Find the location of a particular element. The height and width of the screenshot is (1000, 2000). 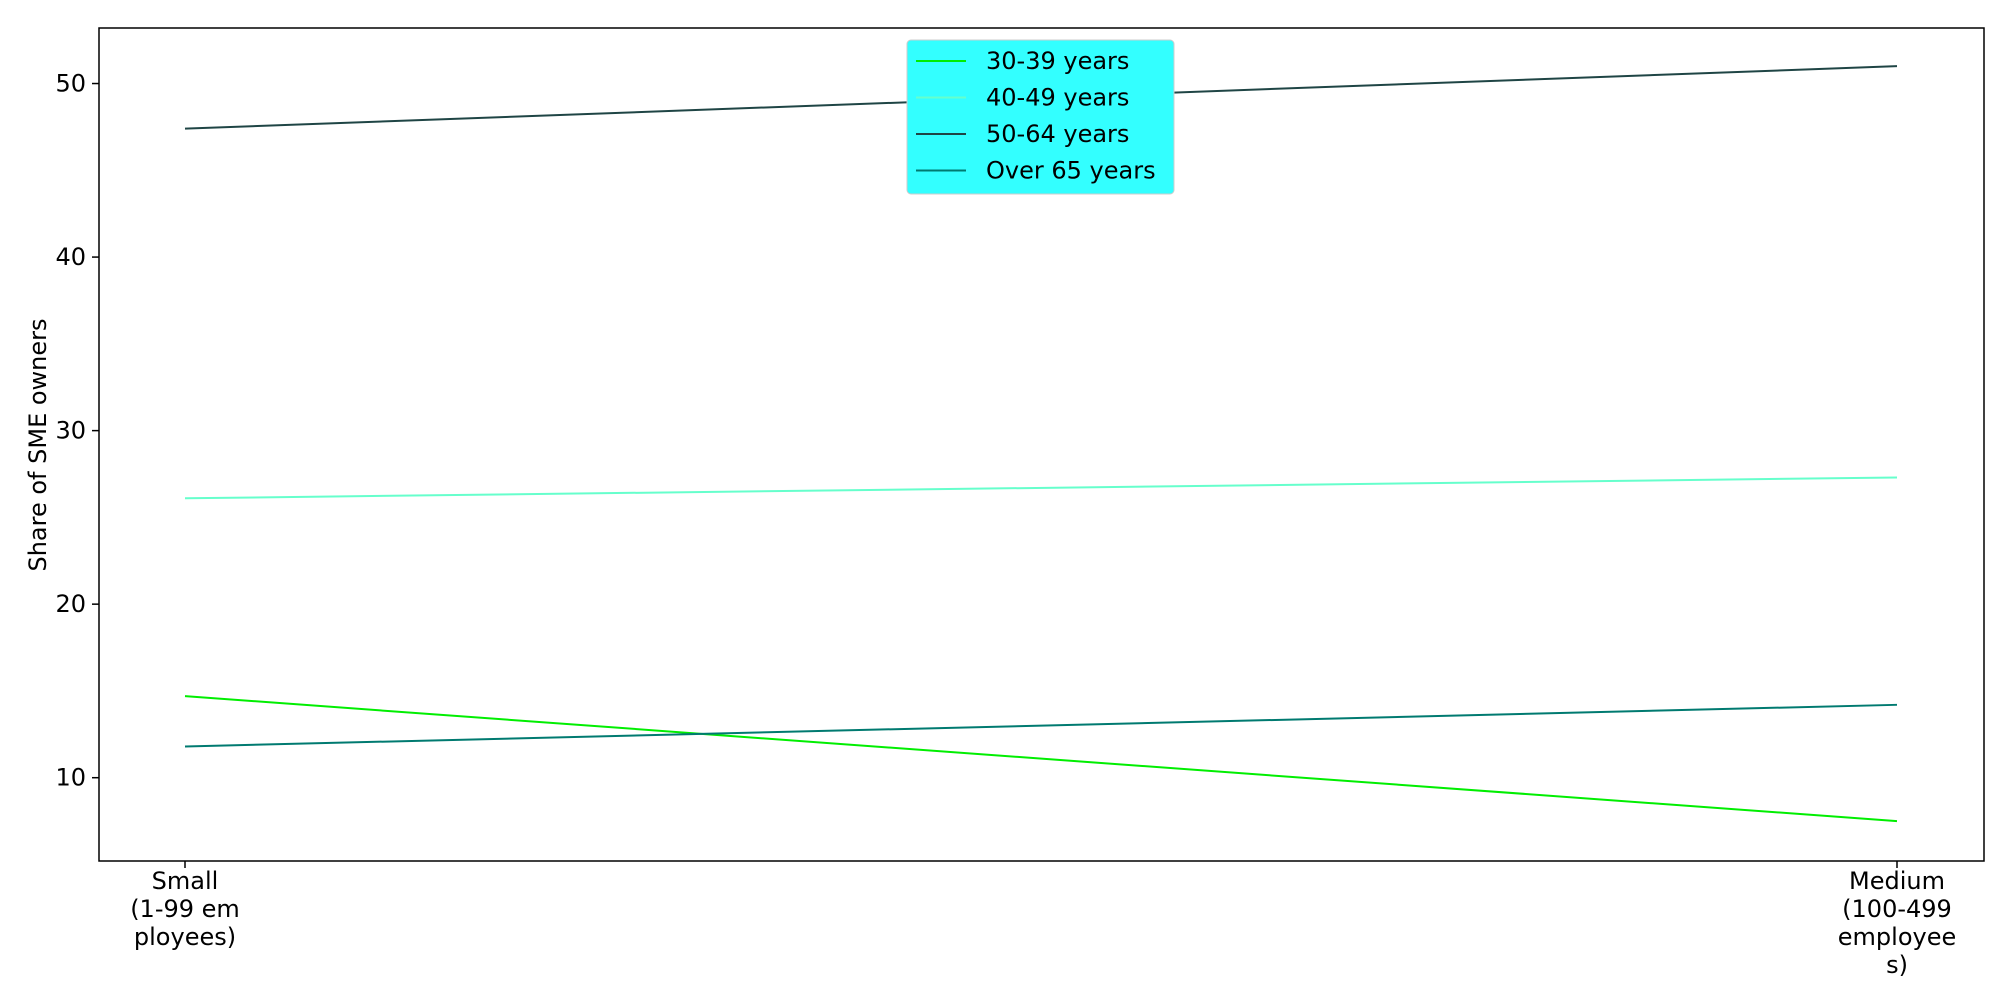

y-tick-label: 40 is located at coordinates (70, 257).